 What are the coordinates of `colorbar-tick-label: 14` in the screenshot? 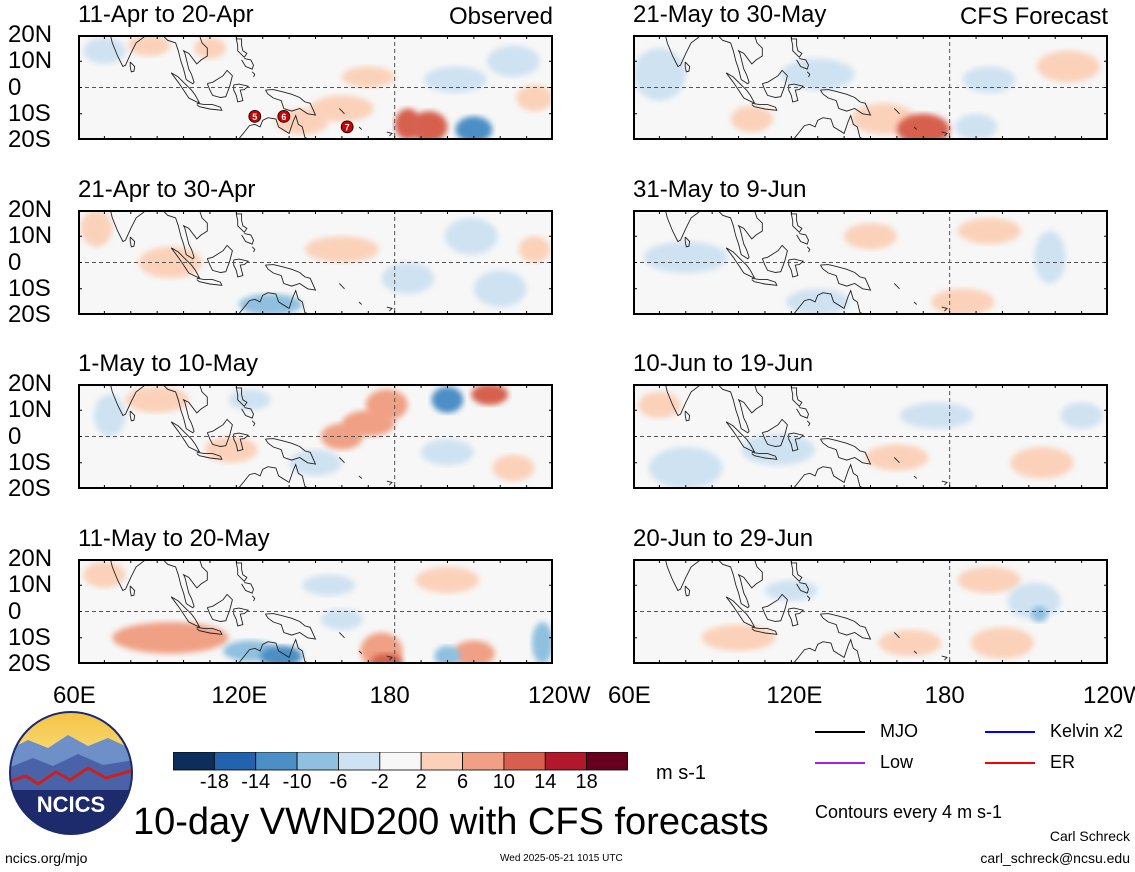 It's located at (545, 782).